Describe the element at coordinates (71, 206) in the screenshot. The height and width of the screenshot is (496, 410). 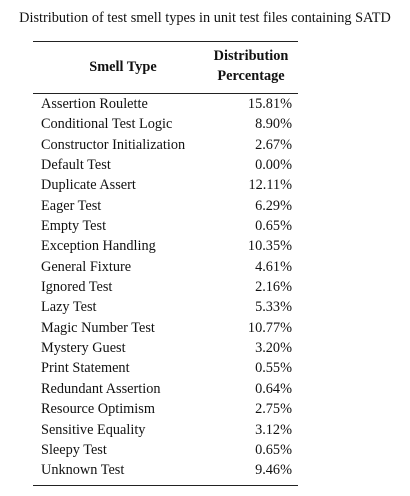
I see `smell-type-cell: Eager Test` at that location.